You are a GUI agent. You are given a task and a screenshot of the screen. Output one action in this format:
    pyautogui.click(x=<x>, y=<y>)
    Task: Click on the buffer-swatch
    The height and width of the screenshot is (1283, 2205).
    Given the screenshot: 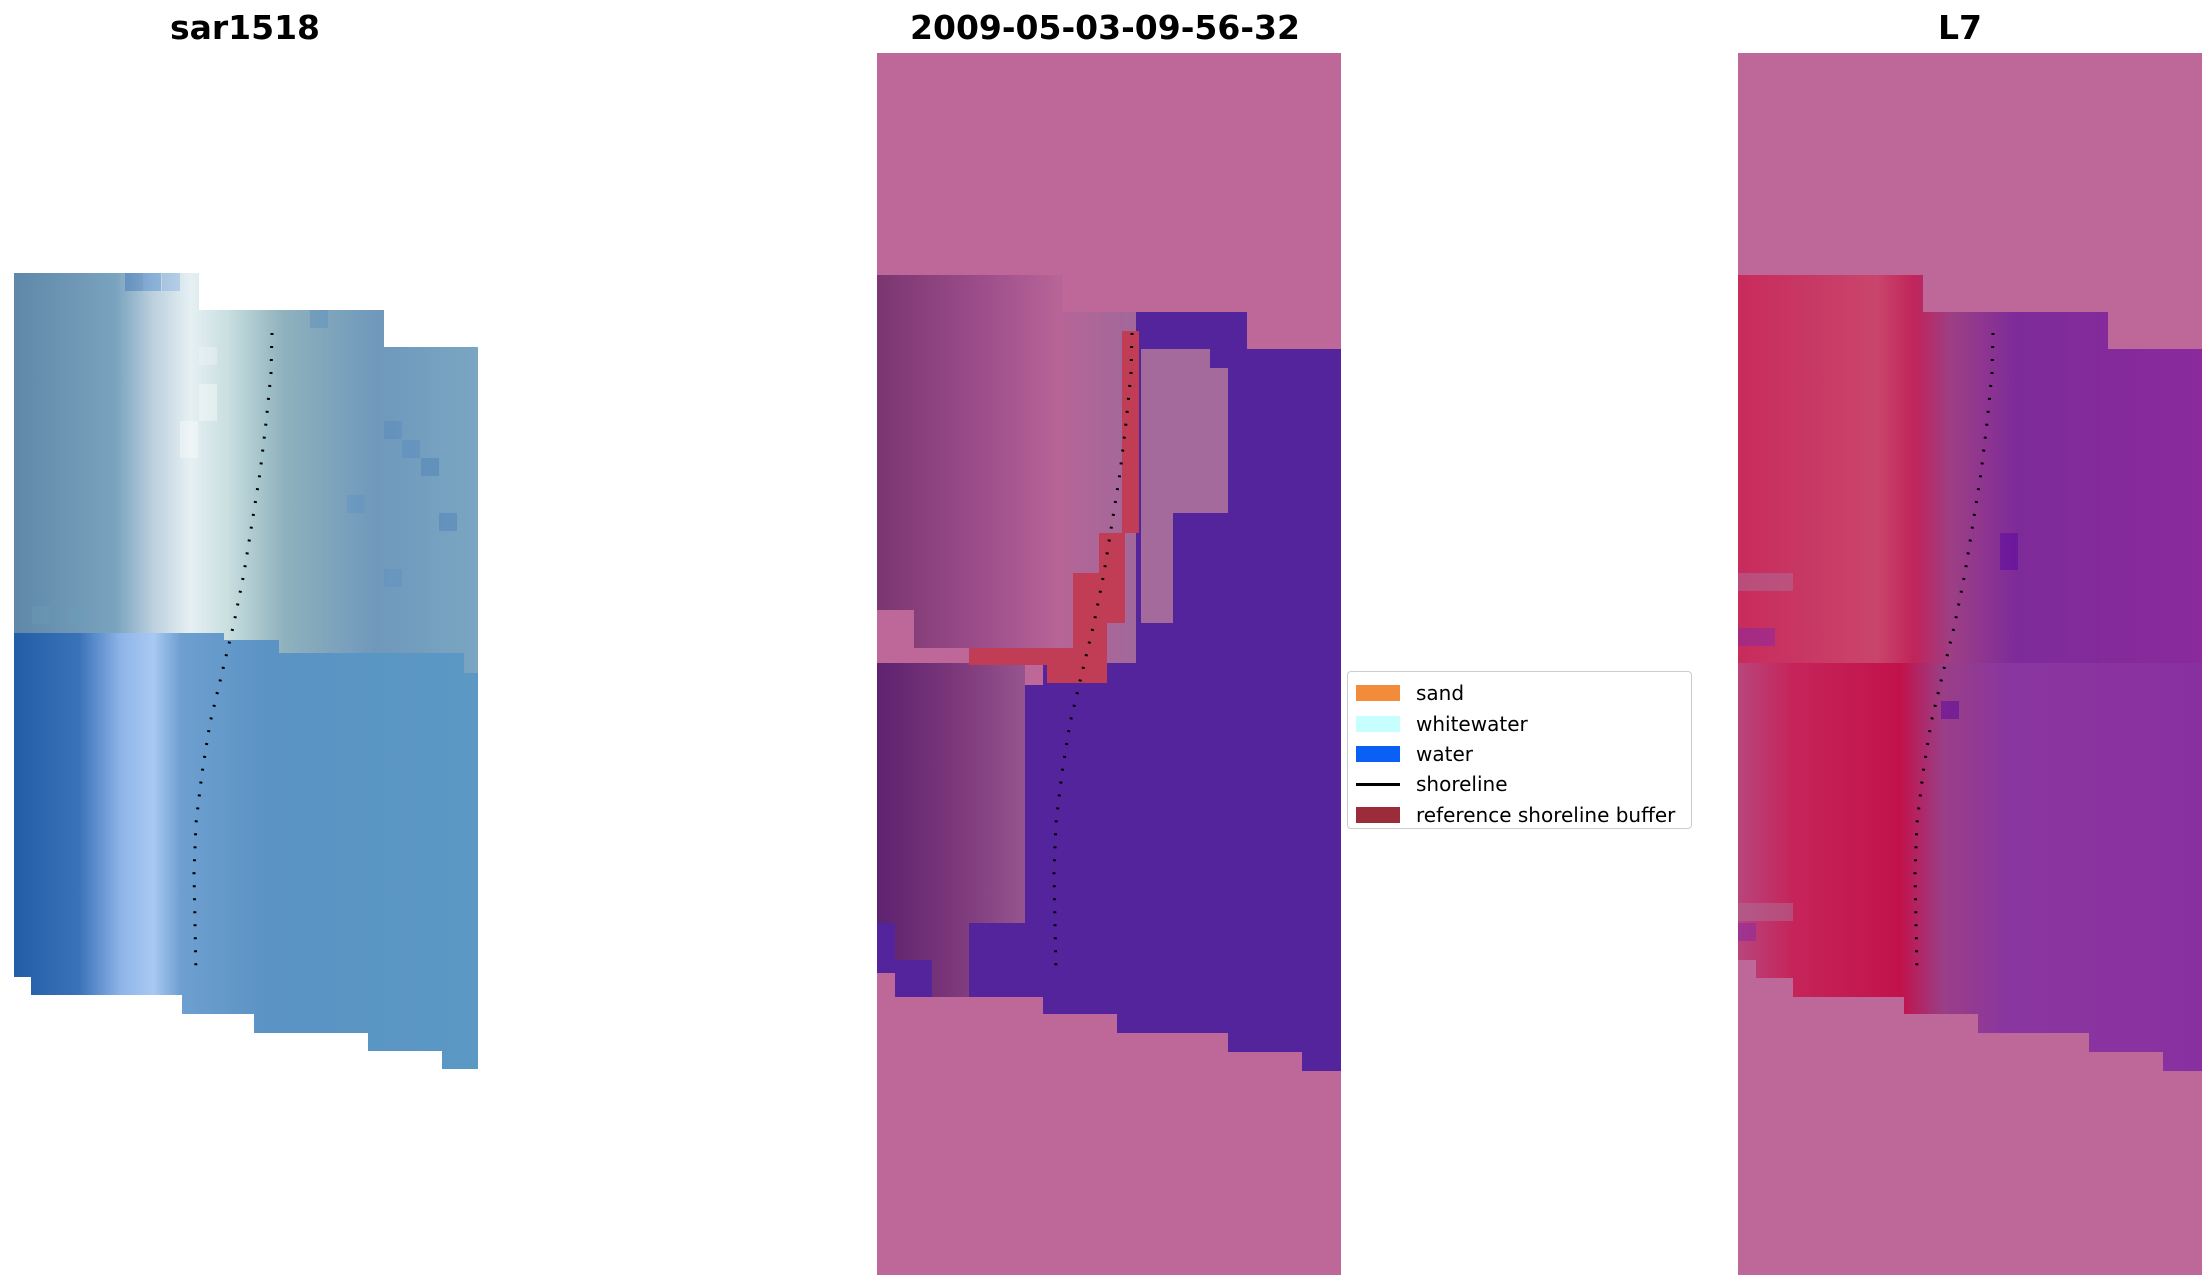 What is the action you would take?
    pyautogui.click(x=1378, y=814)
    